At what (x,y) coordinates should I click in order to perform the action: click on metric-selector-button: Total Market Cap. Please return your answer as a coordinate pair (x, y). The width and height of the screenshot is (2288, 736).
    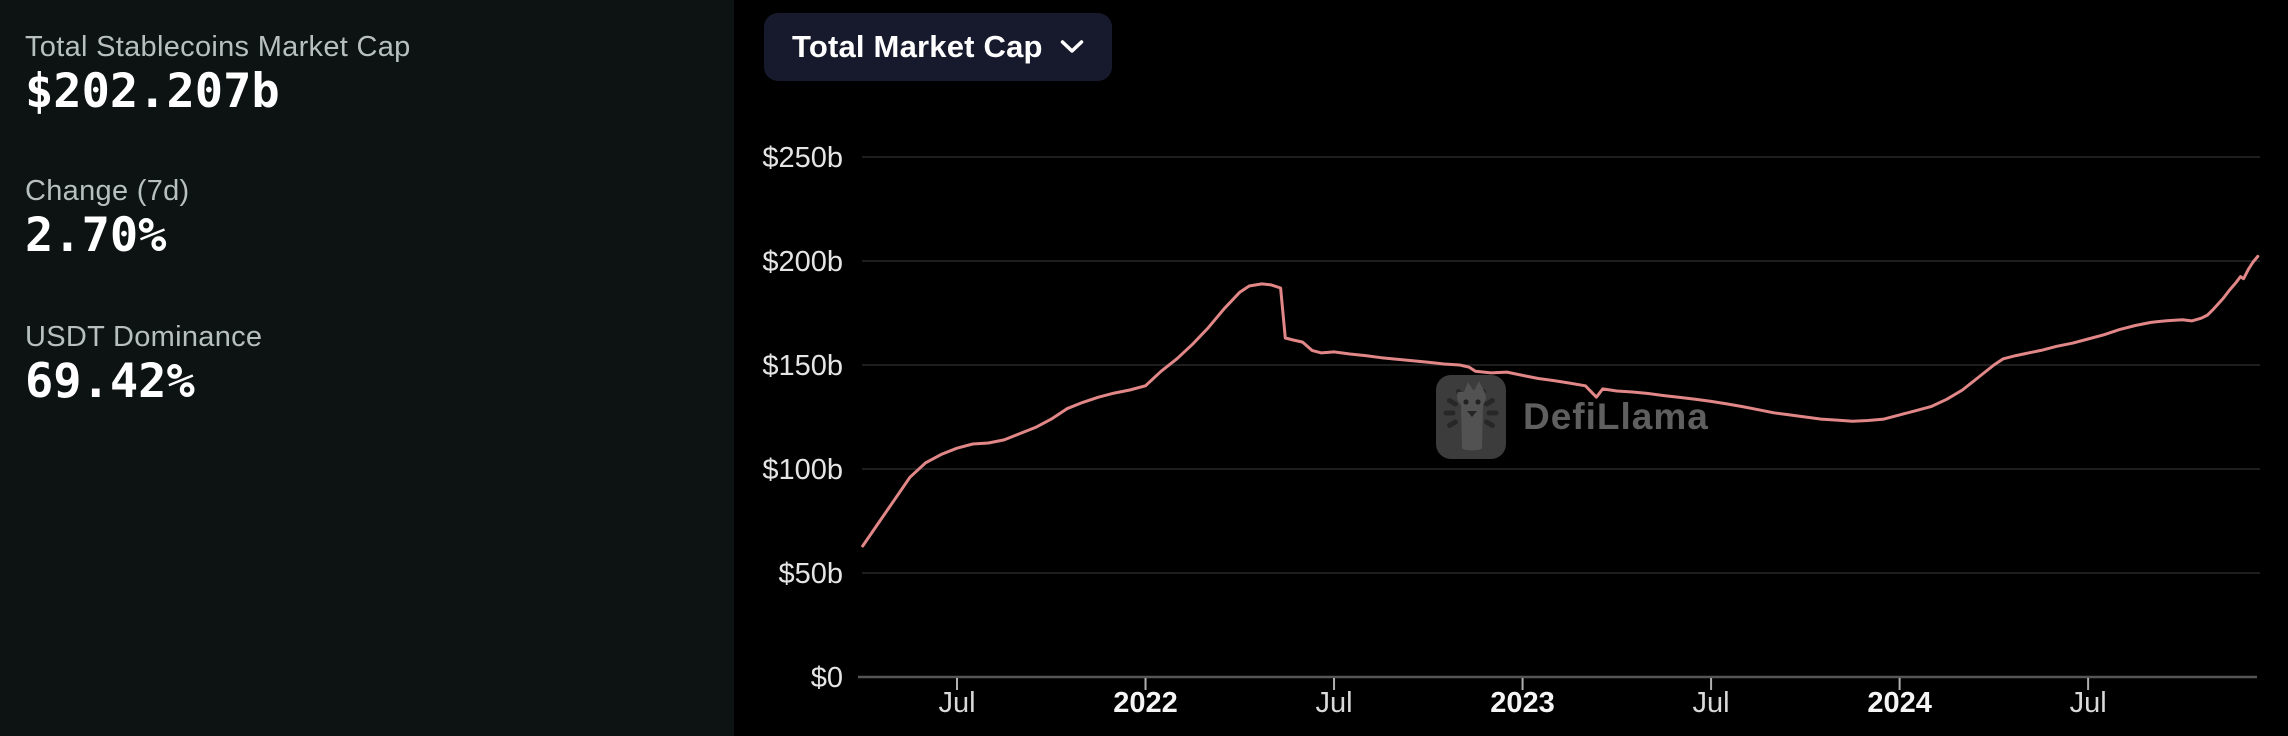
    Looking at the image, I should click on (938, 47).